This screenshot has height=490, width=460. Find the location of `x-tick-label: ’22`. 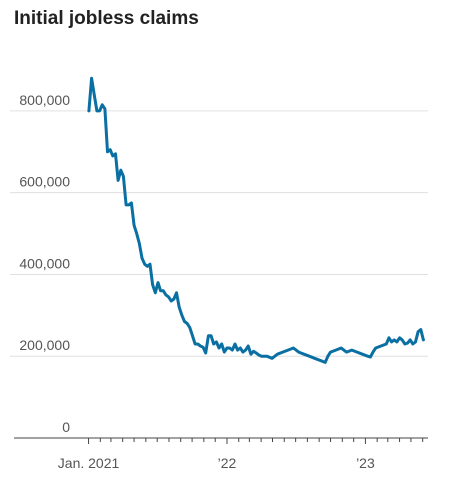

x-tick-label: ’22 is located at coordinates (227, 463).